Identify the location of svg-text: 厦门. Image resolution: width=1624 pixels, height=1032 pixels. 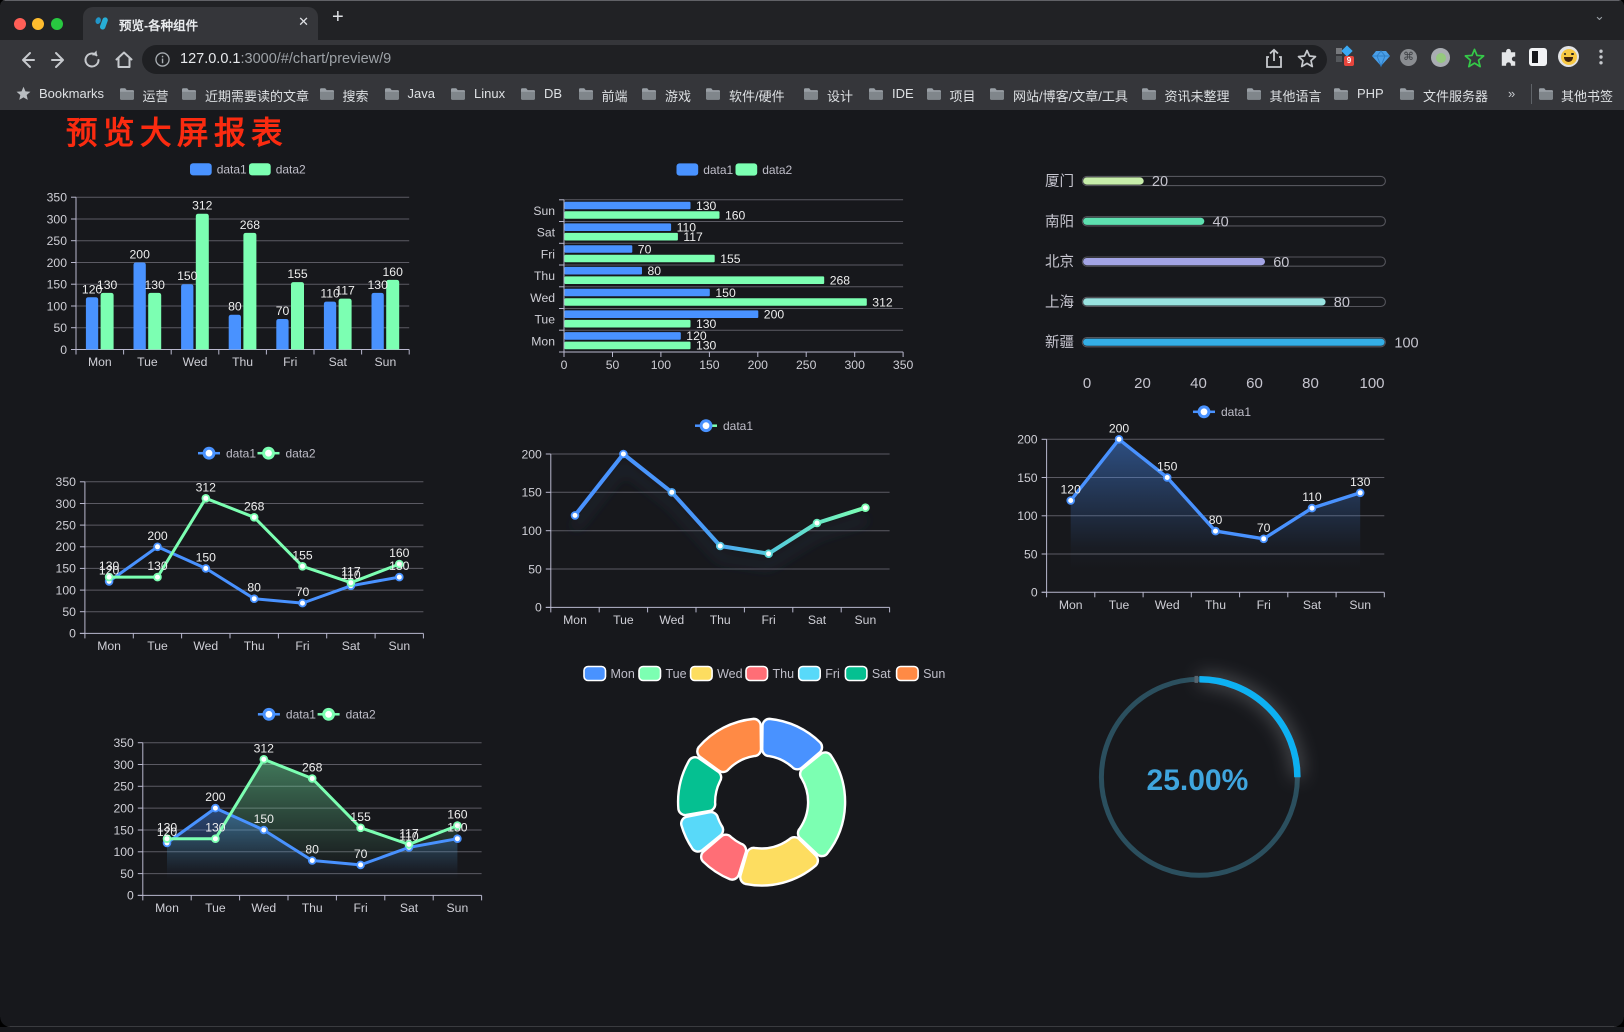
(1059, 181).